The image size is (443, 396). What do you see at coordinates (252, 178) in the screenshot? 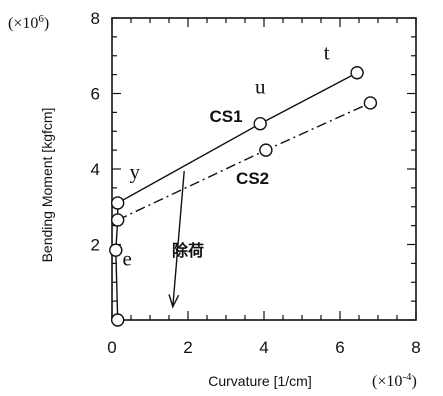
I see `series-label-cs2: CS2` at bounding box center [252, 178].